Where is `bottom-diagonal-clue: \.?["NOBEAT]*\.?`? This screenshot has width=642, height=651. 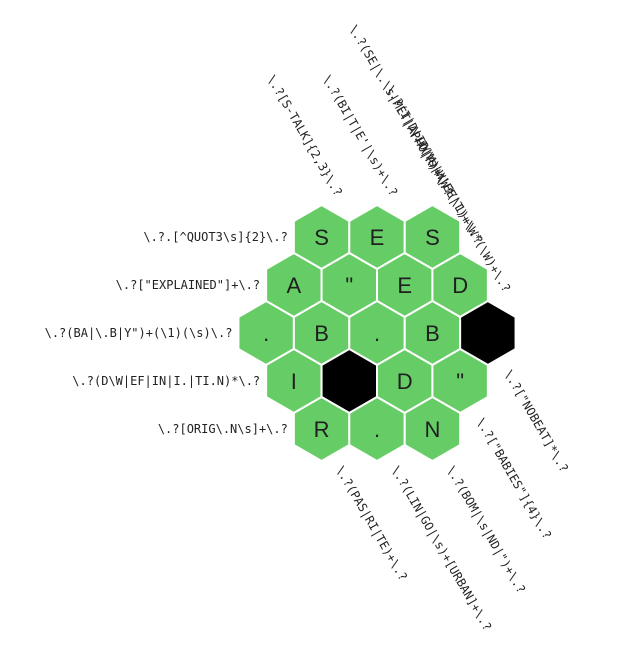 bottom-diagonal-clue: \.?["NOBEAT]*\.? is located at coordinates (536, 421).